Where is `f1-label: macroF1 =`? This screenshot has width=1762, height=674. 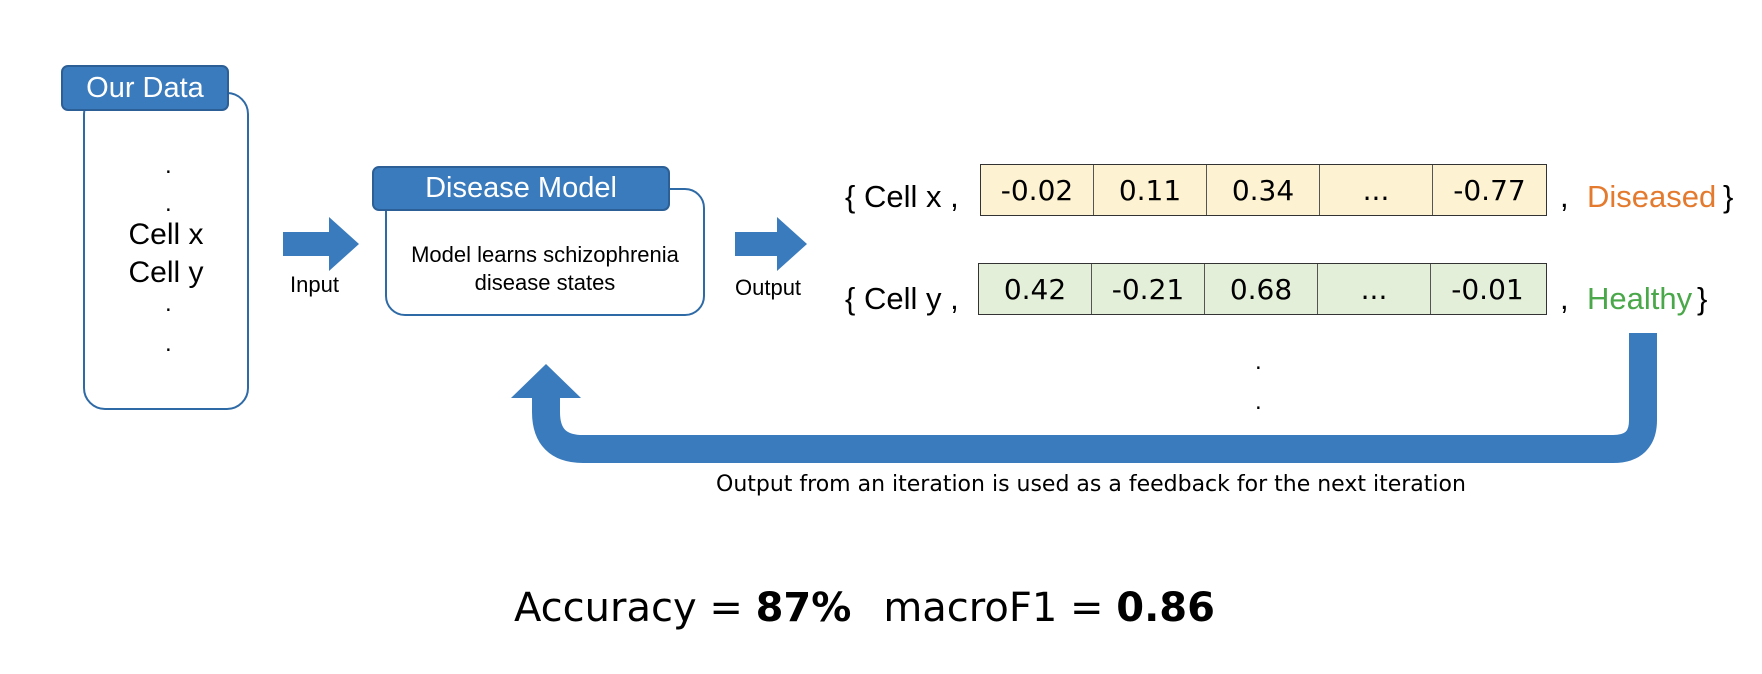
f1-label: macroF1 = is located at coordinates (1000, 608).